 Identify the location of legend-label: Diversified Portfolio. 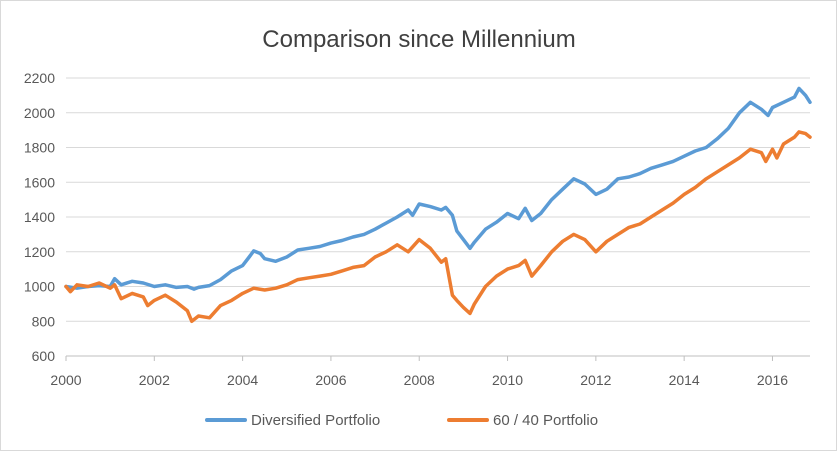
(315, 420).